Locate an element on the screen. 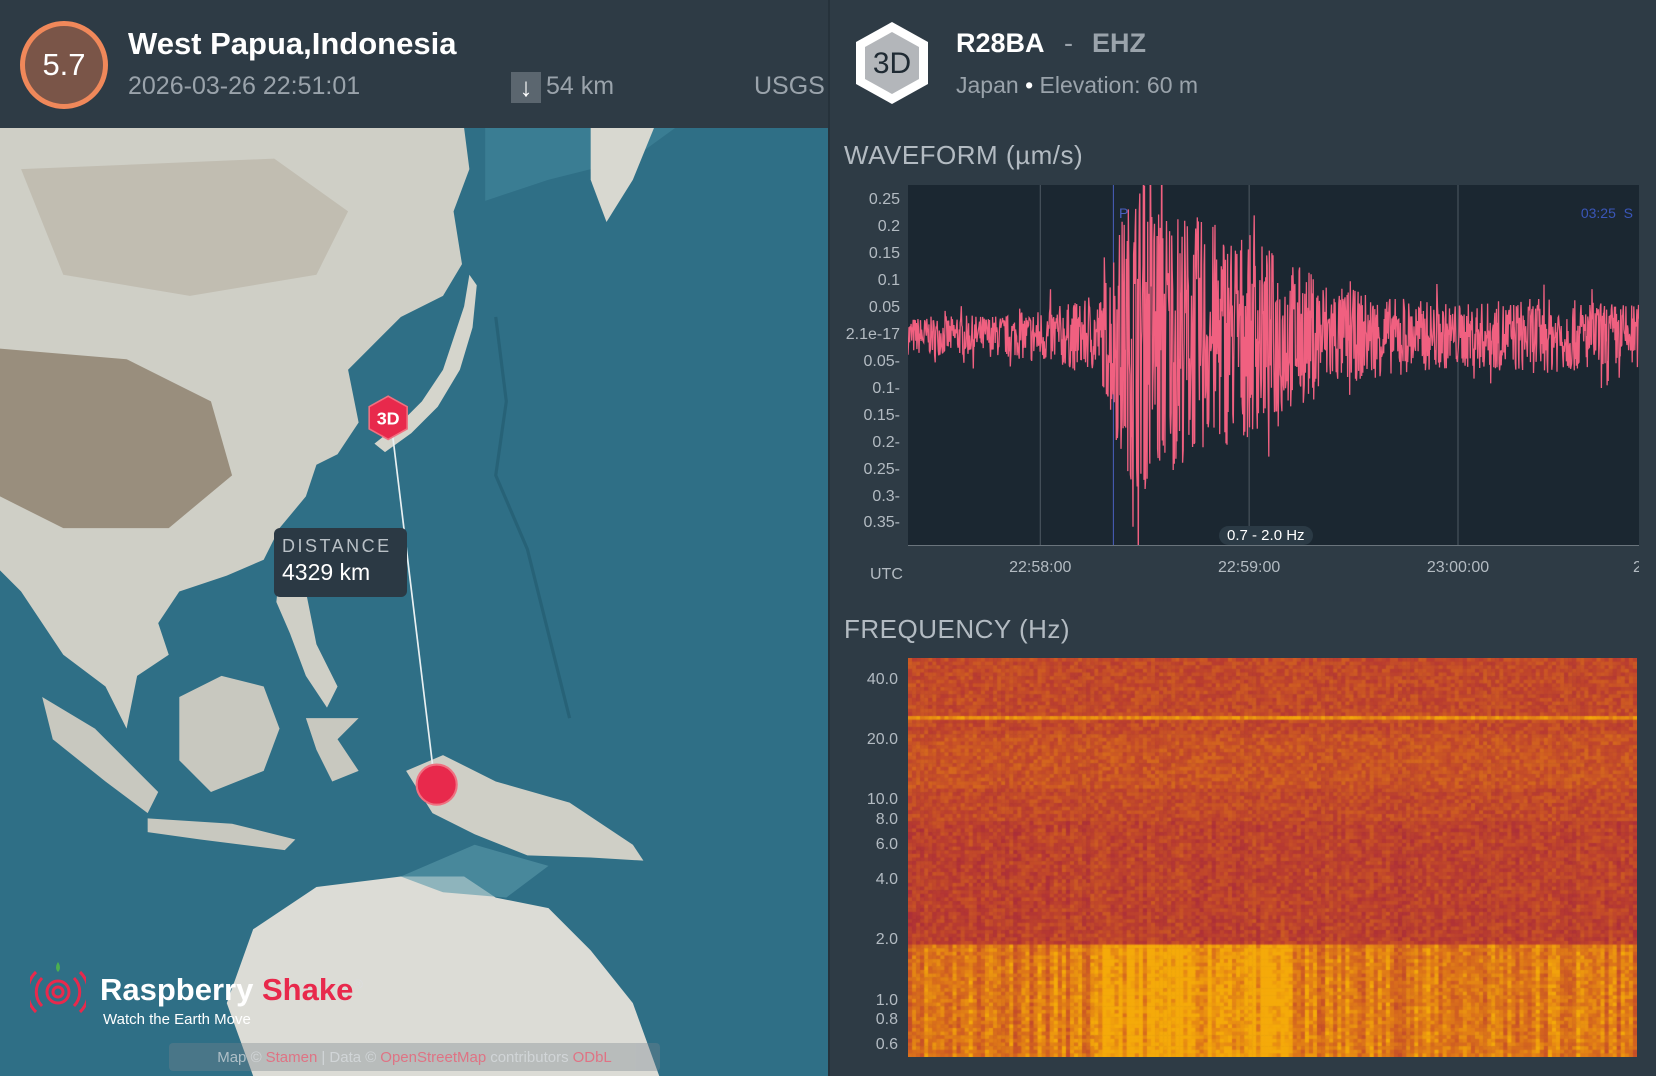 This screenshot has height=1076, width=1656. event-depth: 54 km is located at coordinates (580, 86).